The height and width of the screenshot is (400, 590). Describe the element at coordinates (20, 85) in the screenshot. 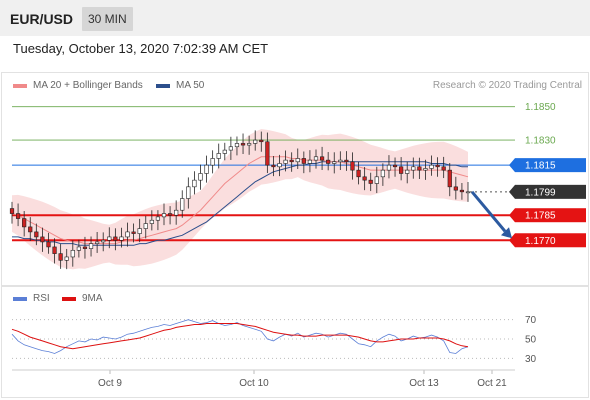

I see `legend-bb-swatch` at that location.